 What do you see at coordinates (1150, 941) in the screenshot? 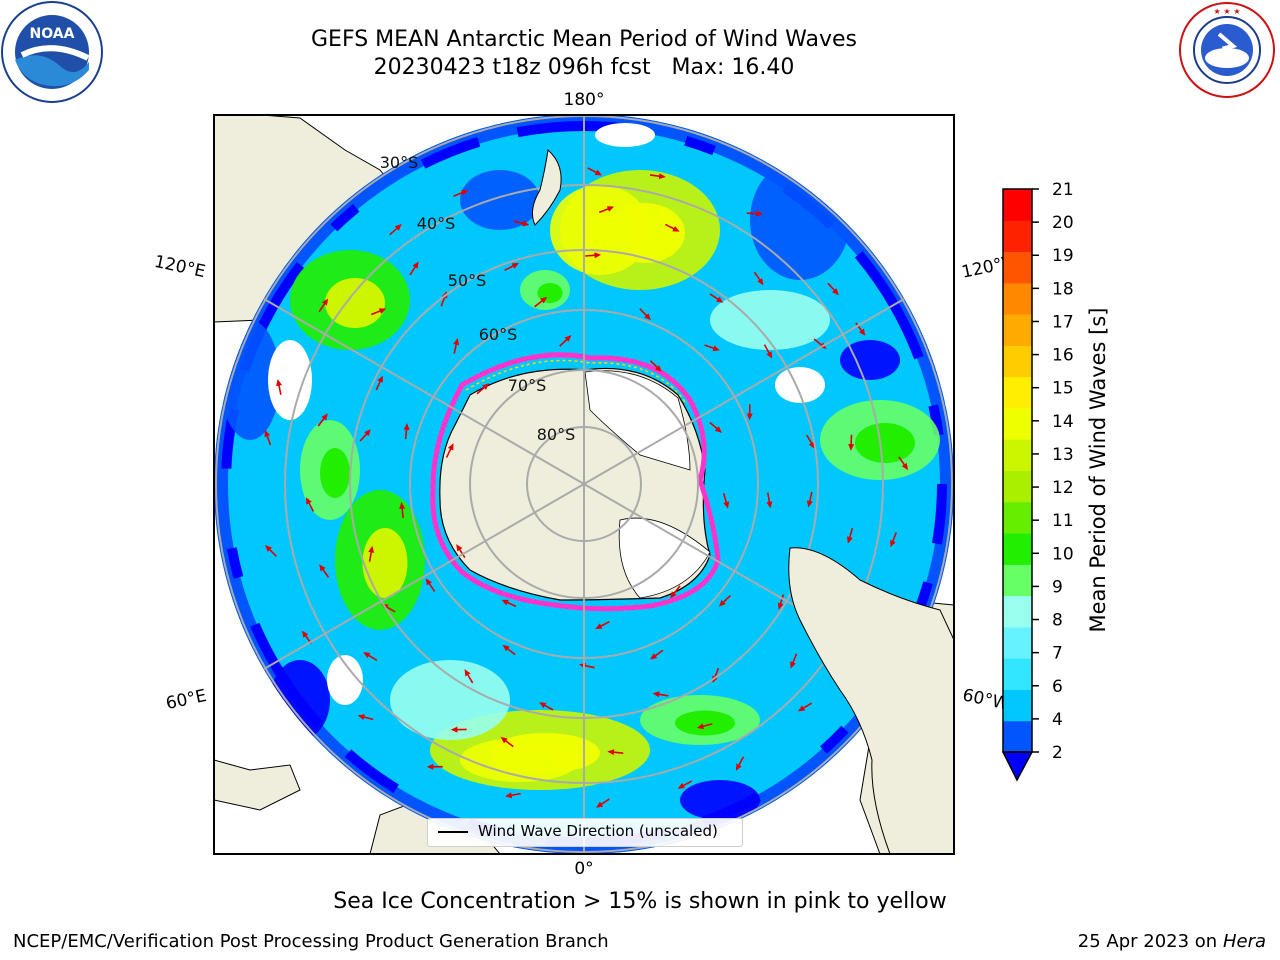
I see `footer-date-text: 25 Apr 2023 on` at bounding box center [1150, 941].